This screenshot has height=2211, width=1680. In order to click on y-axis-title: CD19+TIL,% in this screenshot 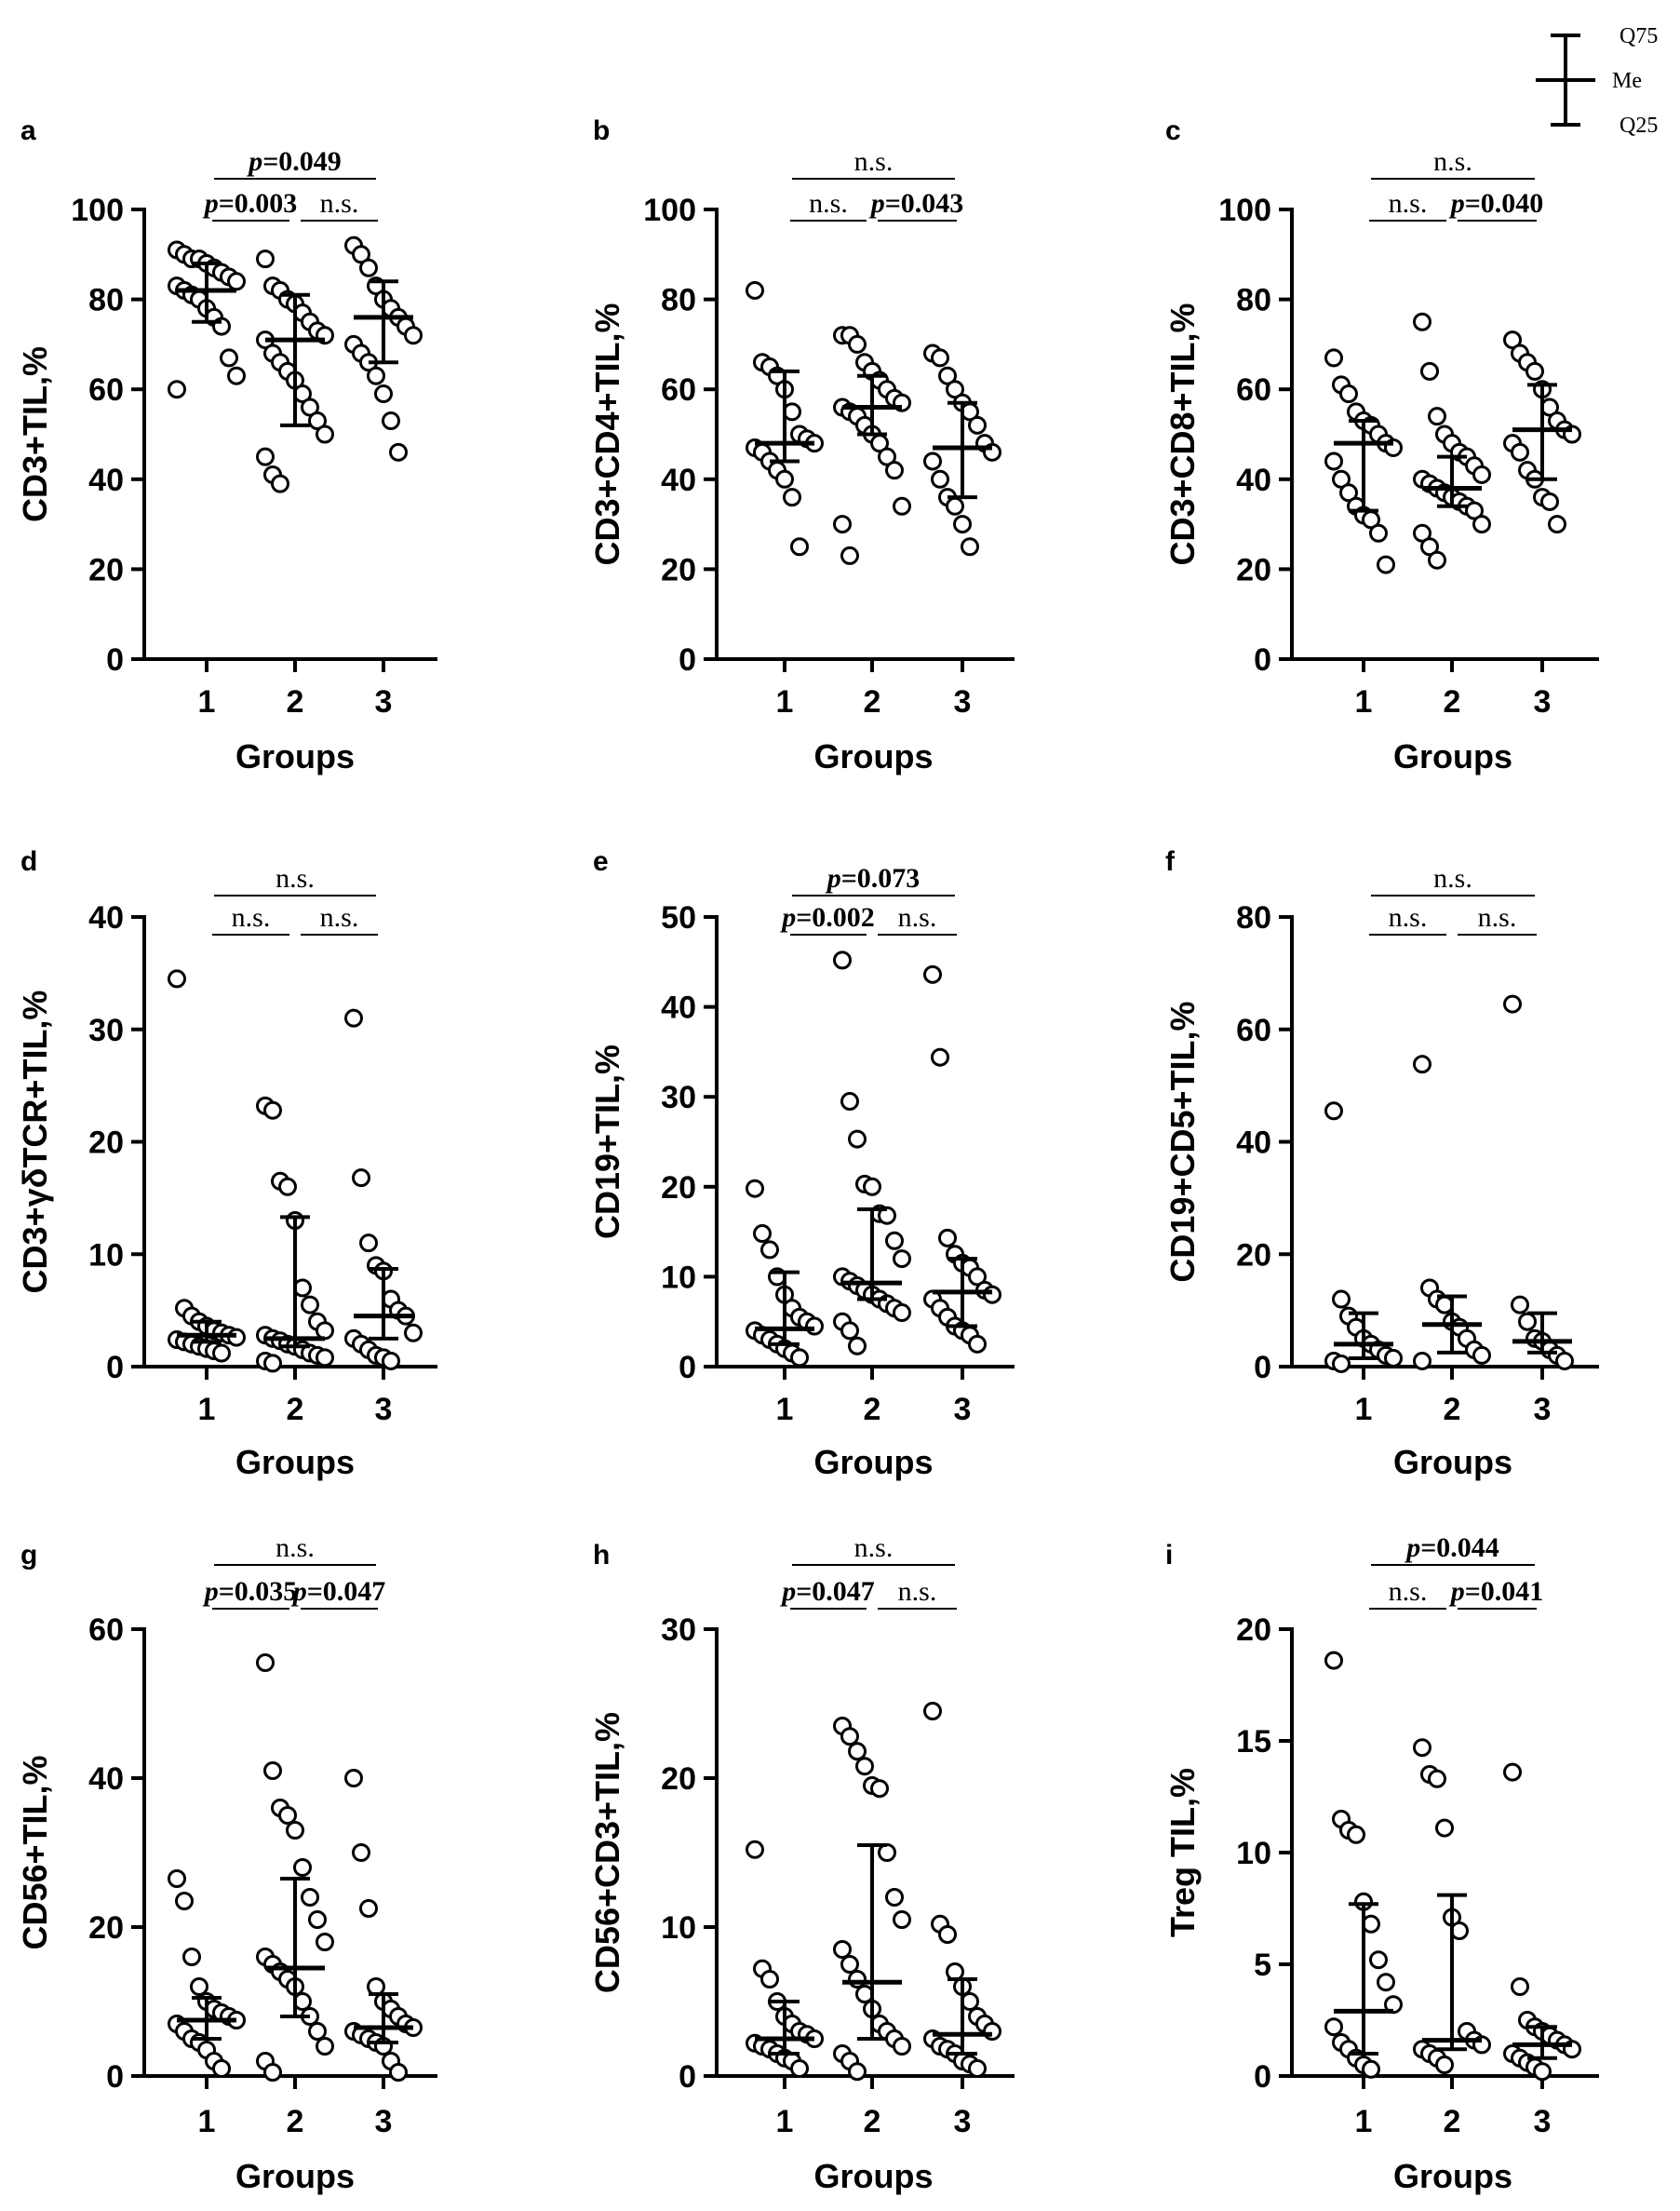, I will do `click(607, 1142)`.